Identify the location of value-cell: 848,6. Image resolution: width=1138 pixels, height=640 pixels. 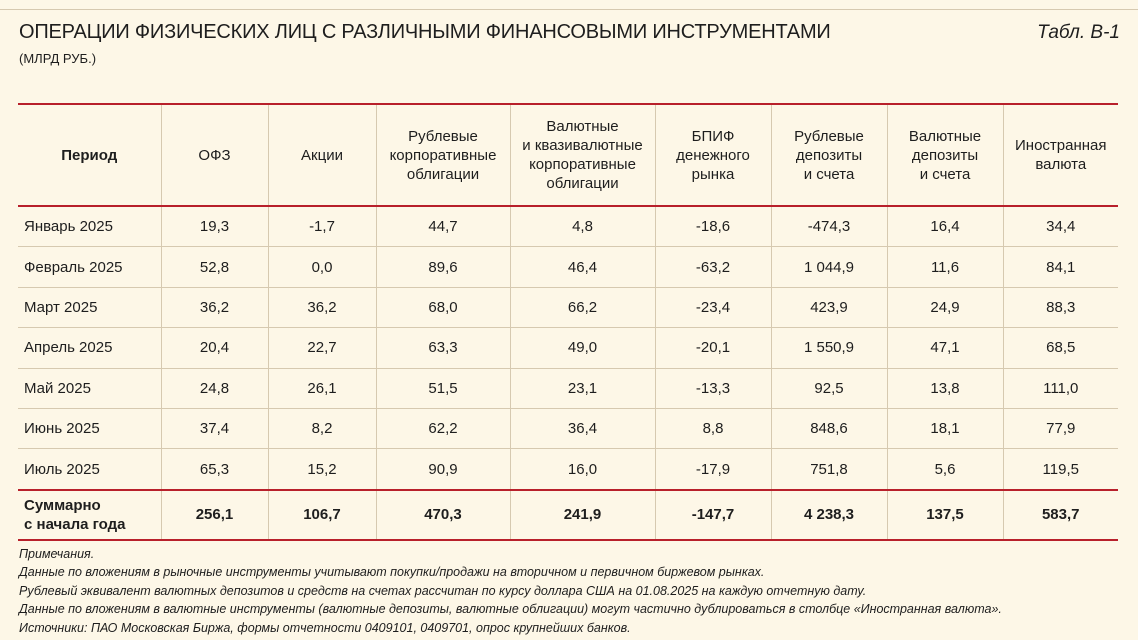
(828, 429).